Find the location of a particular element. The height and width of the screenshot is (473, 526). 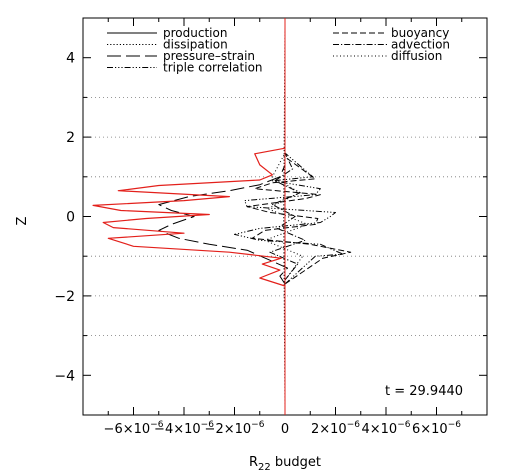

x-tick-label: −4×10⁻⁶ is located at coordinates (184, 428).